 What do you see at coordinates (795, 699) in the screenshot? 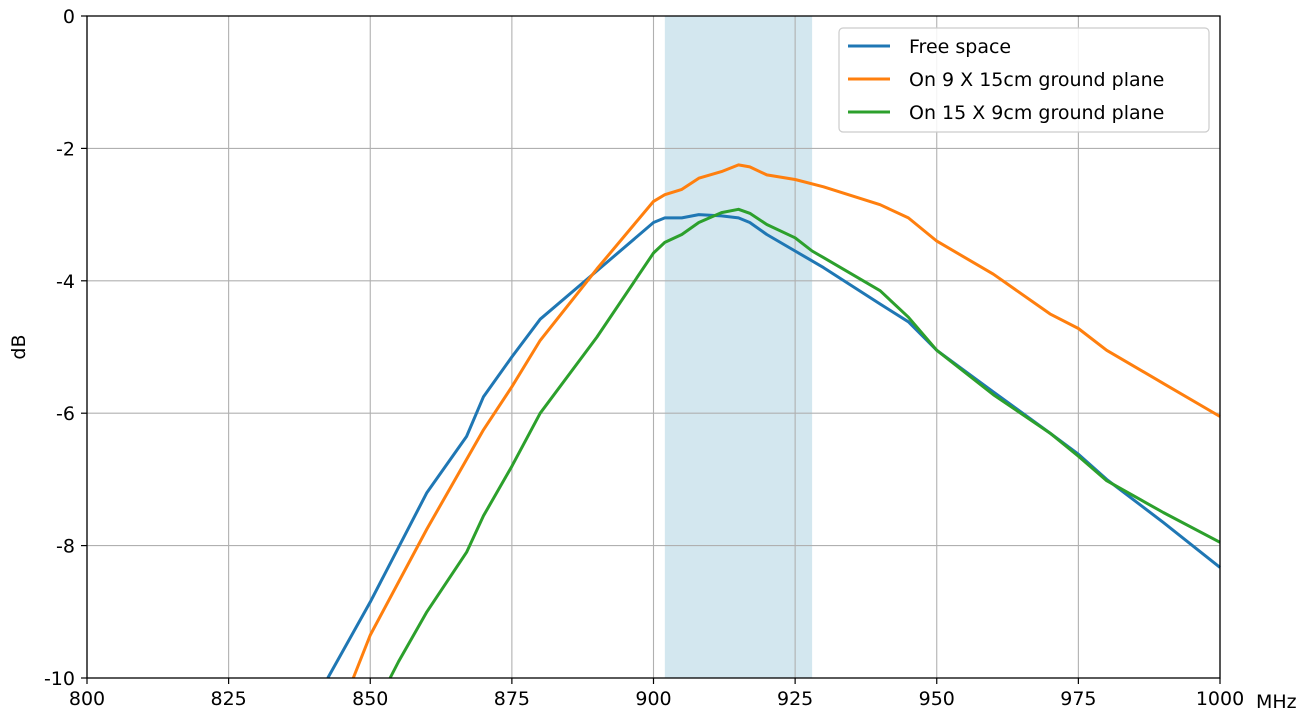
I see `x-tick-label: 925` at bounding box center [795, 699].